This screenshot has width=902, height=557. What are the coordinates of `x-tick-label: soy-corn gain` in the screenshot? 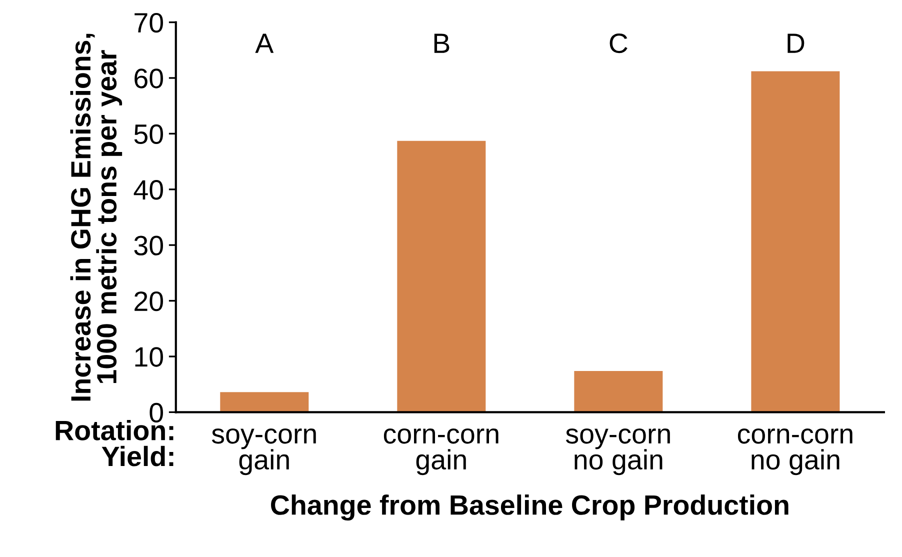 It's located at (264, 452).